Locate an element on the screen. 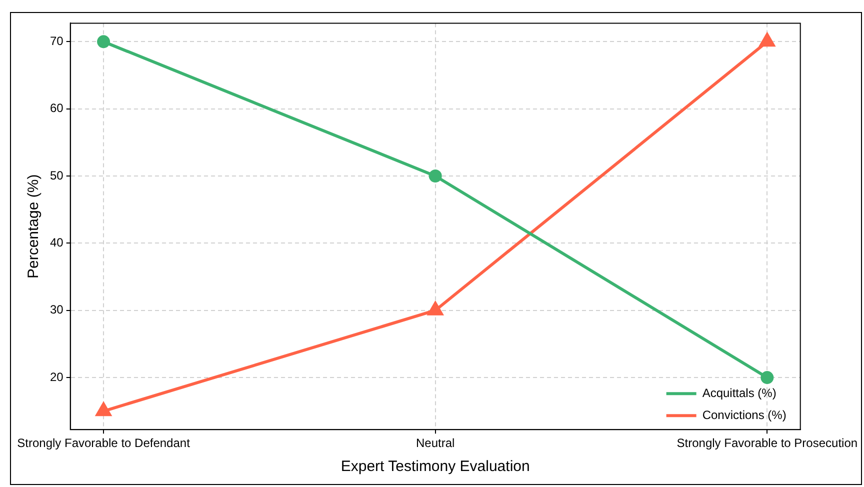  y-tick-label: 60 is located at coordinates (57, 108).